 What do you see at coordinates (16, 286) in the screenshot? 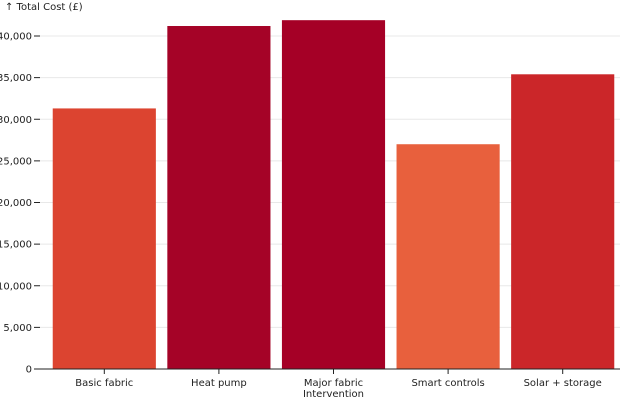
I see `y-tick-label: 10,000` at bounding box center [16, 286].